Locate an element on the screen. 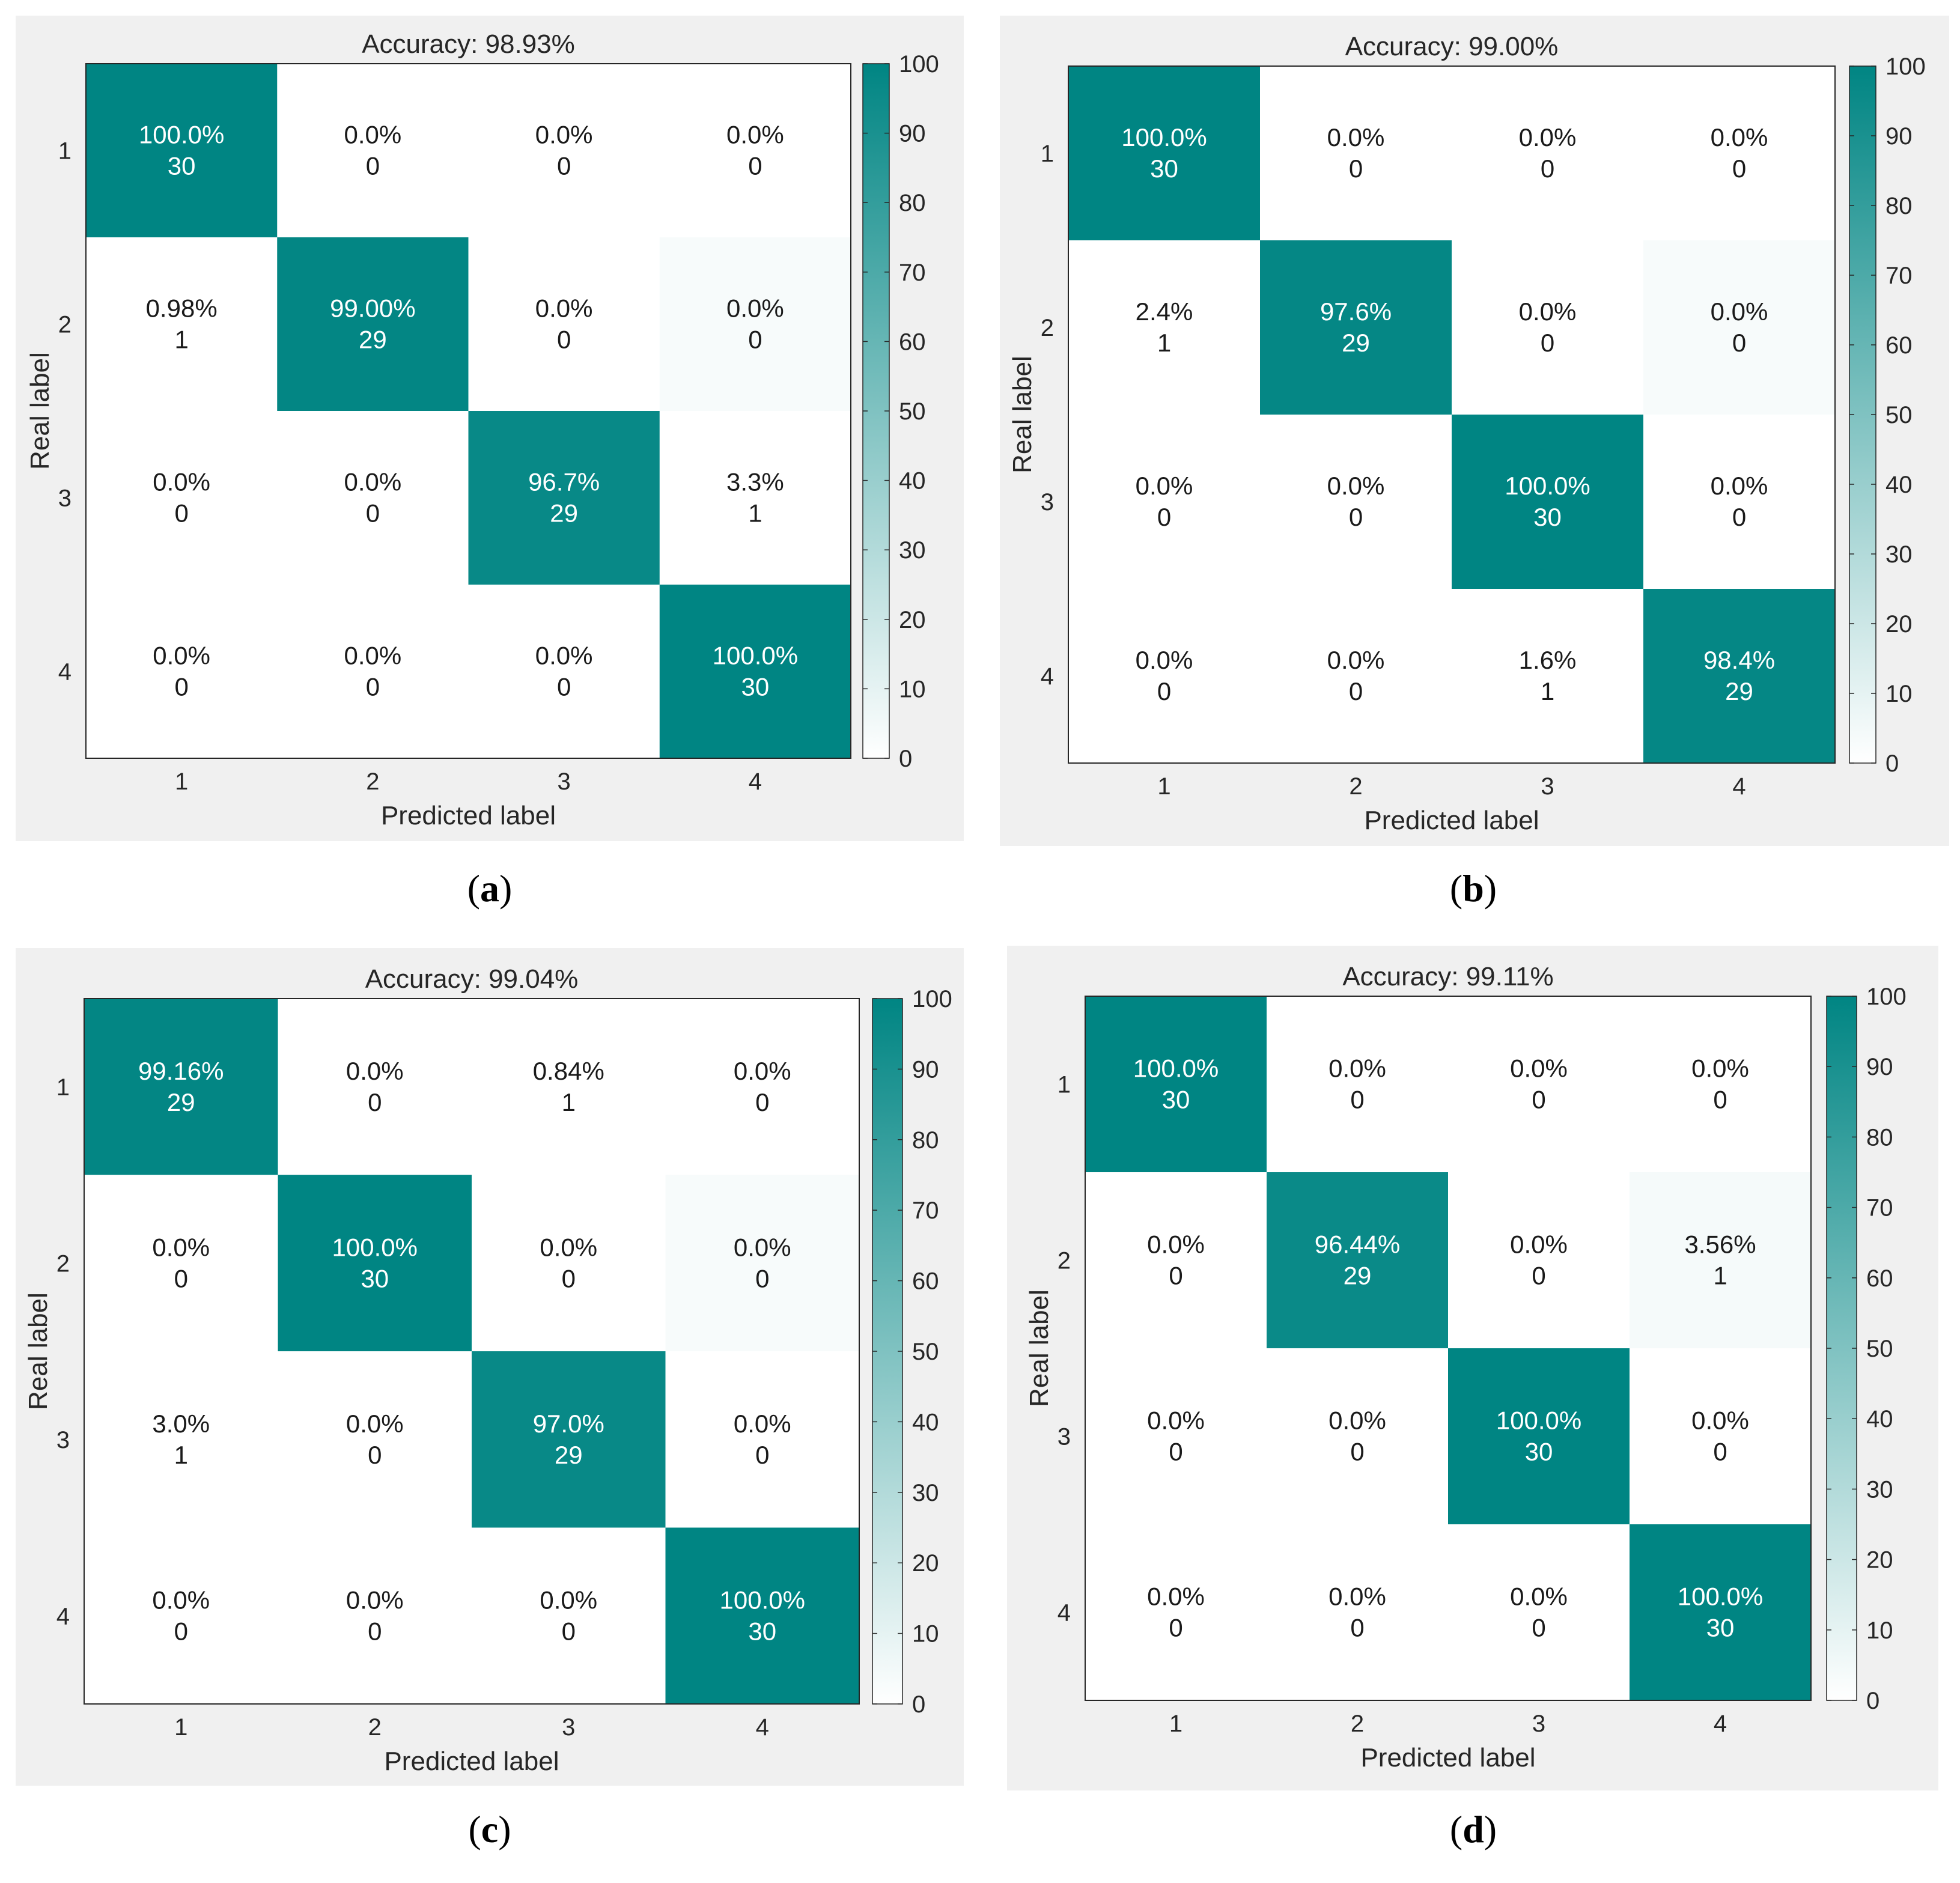 Image resolution: width=1960 pixels, height=1883 pixels. cell-count-label: 29 is located at coordinates (569, 1455).